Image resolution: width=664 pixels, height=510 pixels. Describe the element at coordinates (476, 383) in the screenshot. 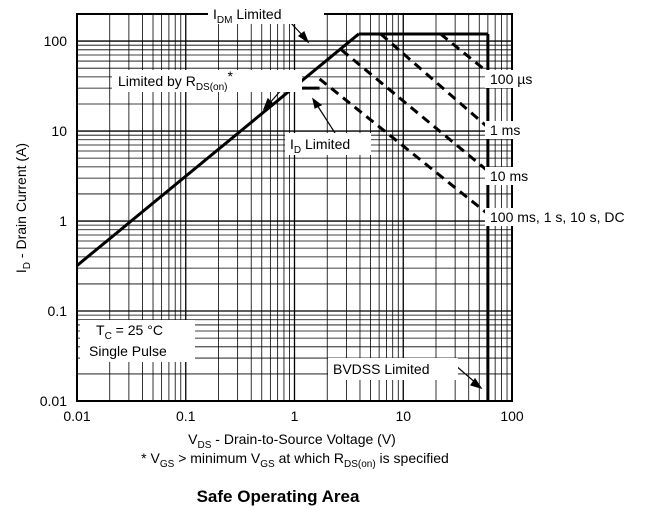

I see `dc-arrowhead` at that location.